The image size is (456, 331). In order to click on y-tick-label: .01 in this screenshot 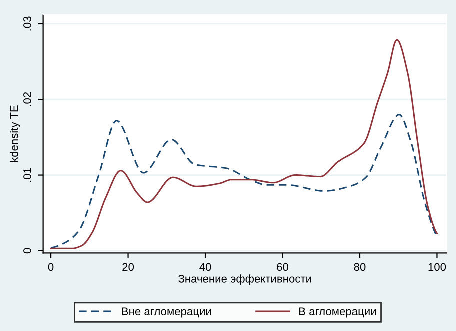, I will do `click(28, 175)`.